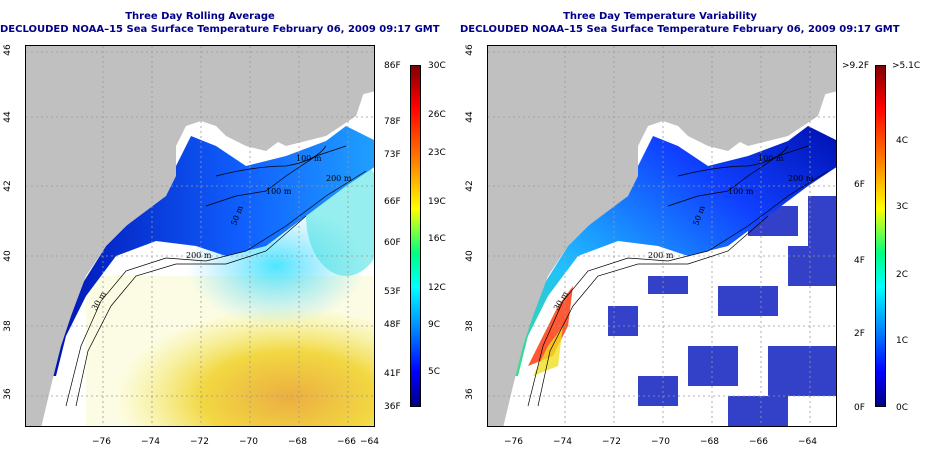 This screenshot has height=475, width=950. What do you see at coordinates (437, 202) in the screenshot?
I see `cbar-c-label: 19C` at bounding box center [437, 202].